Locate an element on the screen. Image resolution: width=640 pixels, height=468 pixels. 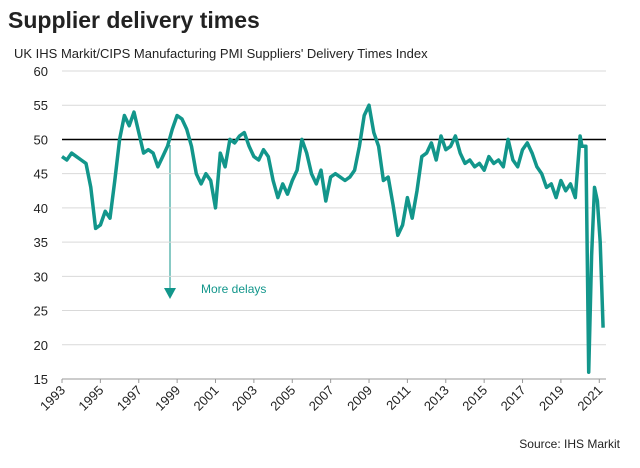
x-tick-label: 2019 is located at coordinates (551, 398).